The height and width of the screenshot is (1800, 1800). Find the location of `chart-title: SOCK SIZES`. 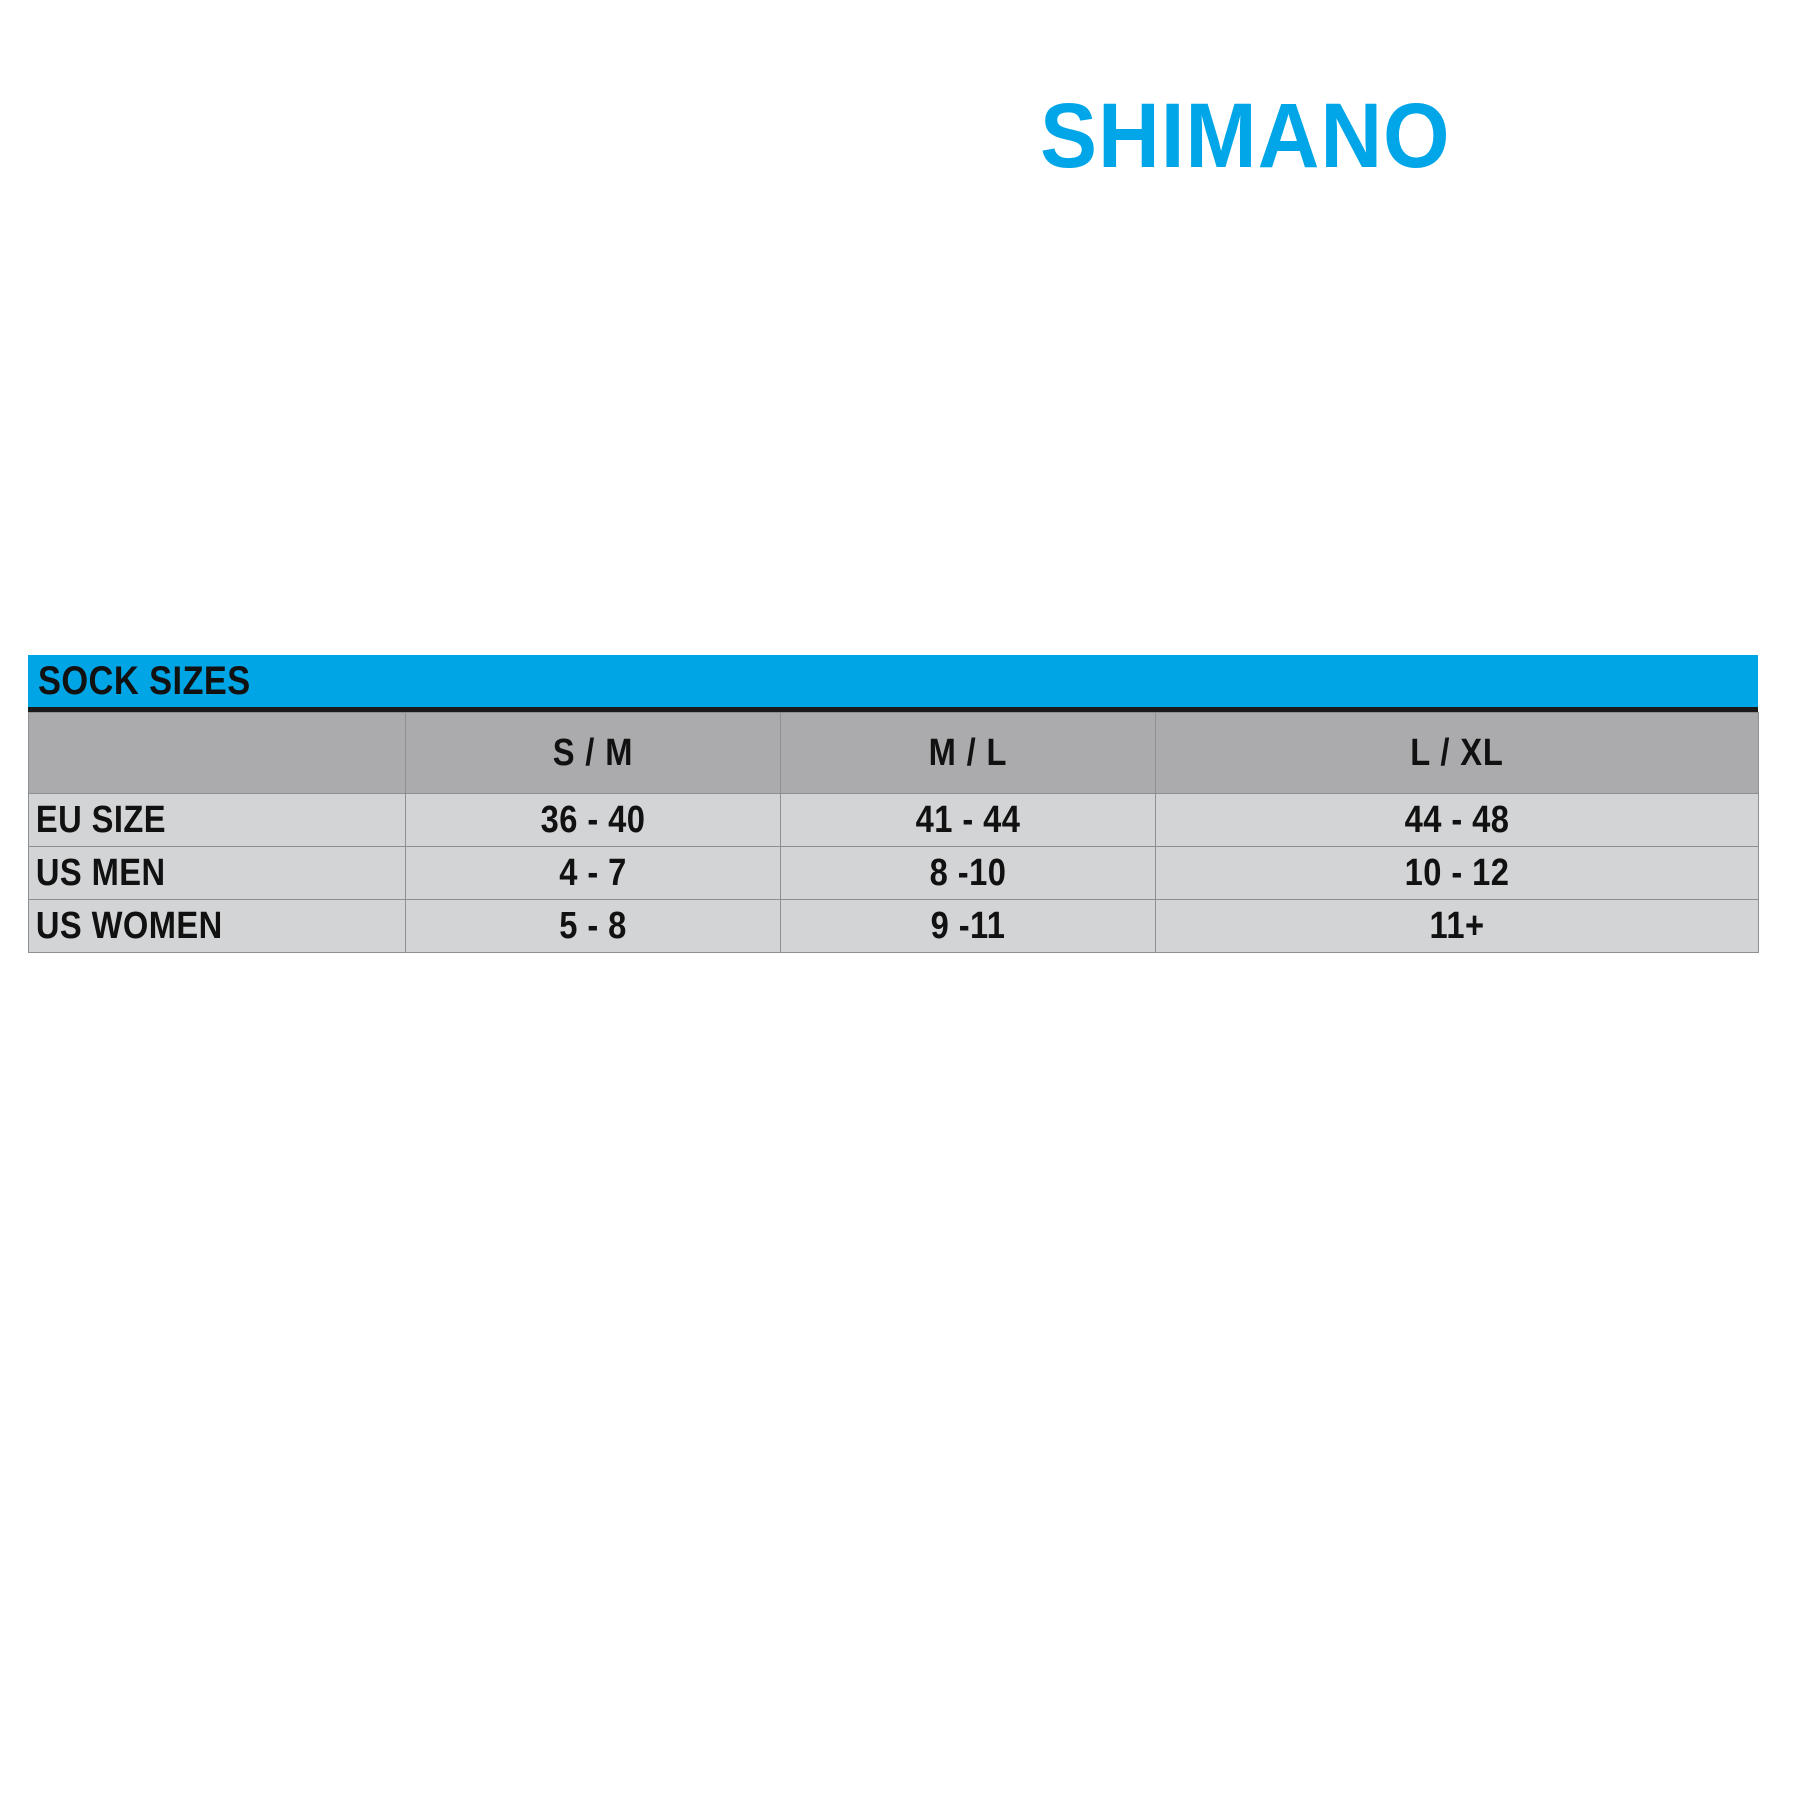

chart-title: SOCK SIZES is located at coordinates (144, 681).